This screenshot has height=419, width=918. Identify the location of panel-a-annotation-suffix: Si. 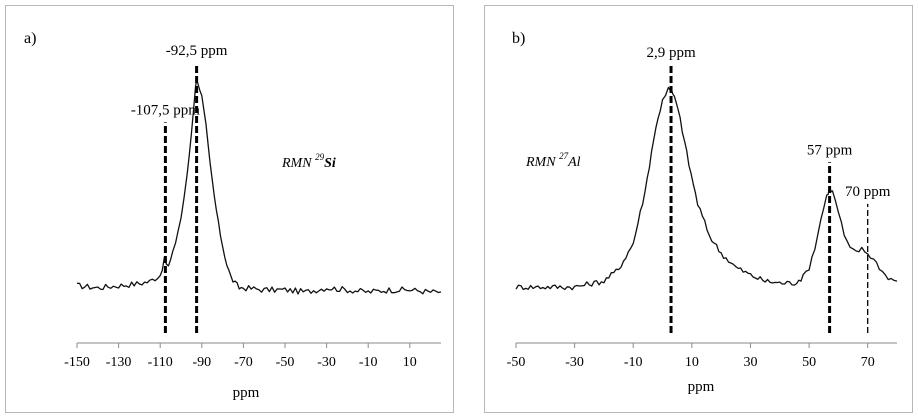
(330, 163).